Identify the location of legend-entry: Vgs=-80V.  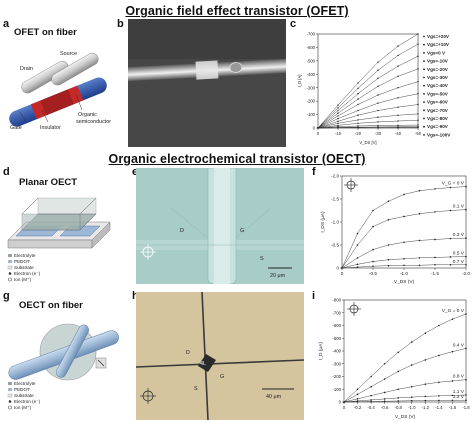
(438, 118).